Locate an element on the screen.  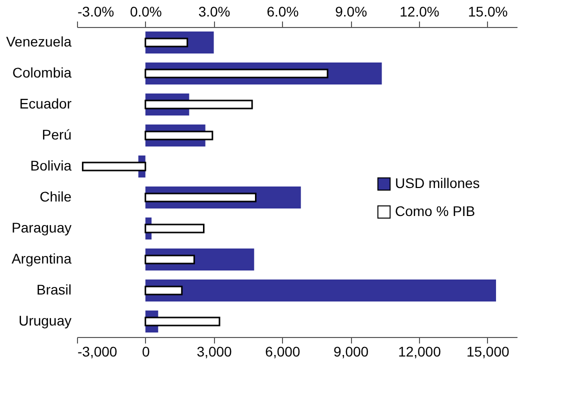
x2-tick-label: 12.0% is located at coordinates (420, 12).